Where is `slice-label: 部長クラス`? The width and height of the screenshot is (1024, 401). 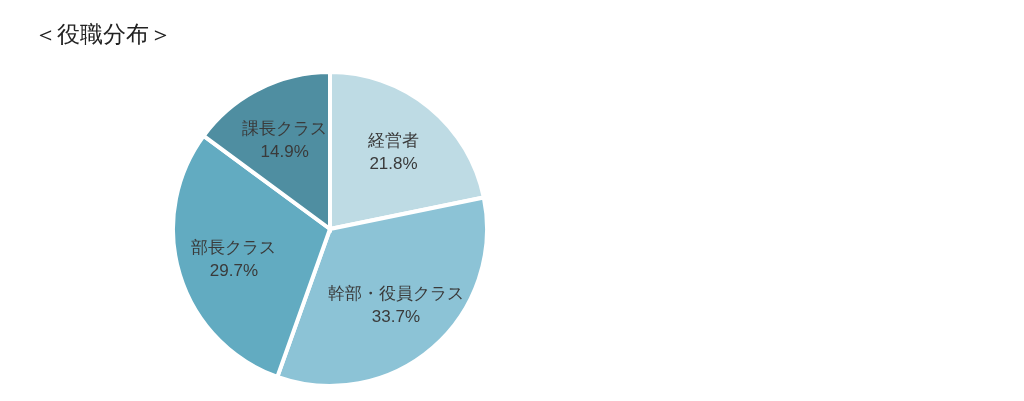 slice-label: 部長クラス is located at coordinates (234, 247).